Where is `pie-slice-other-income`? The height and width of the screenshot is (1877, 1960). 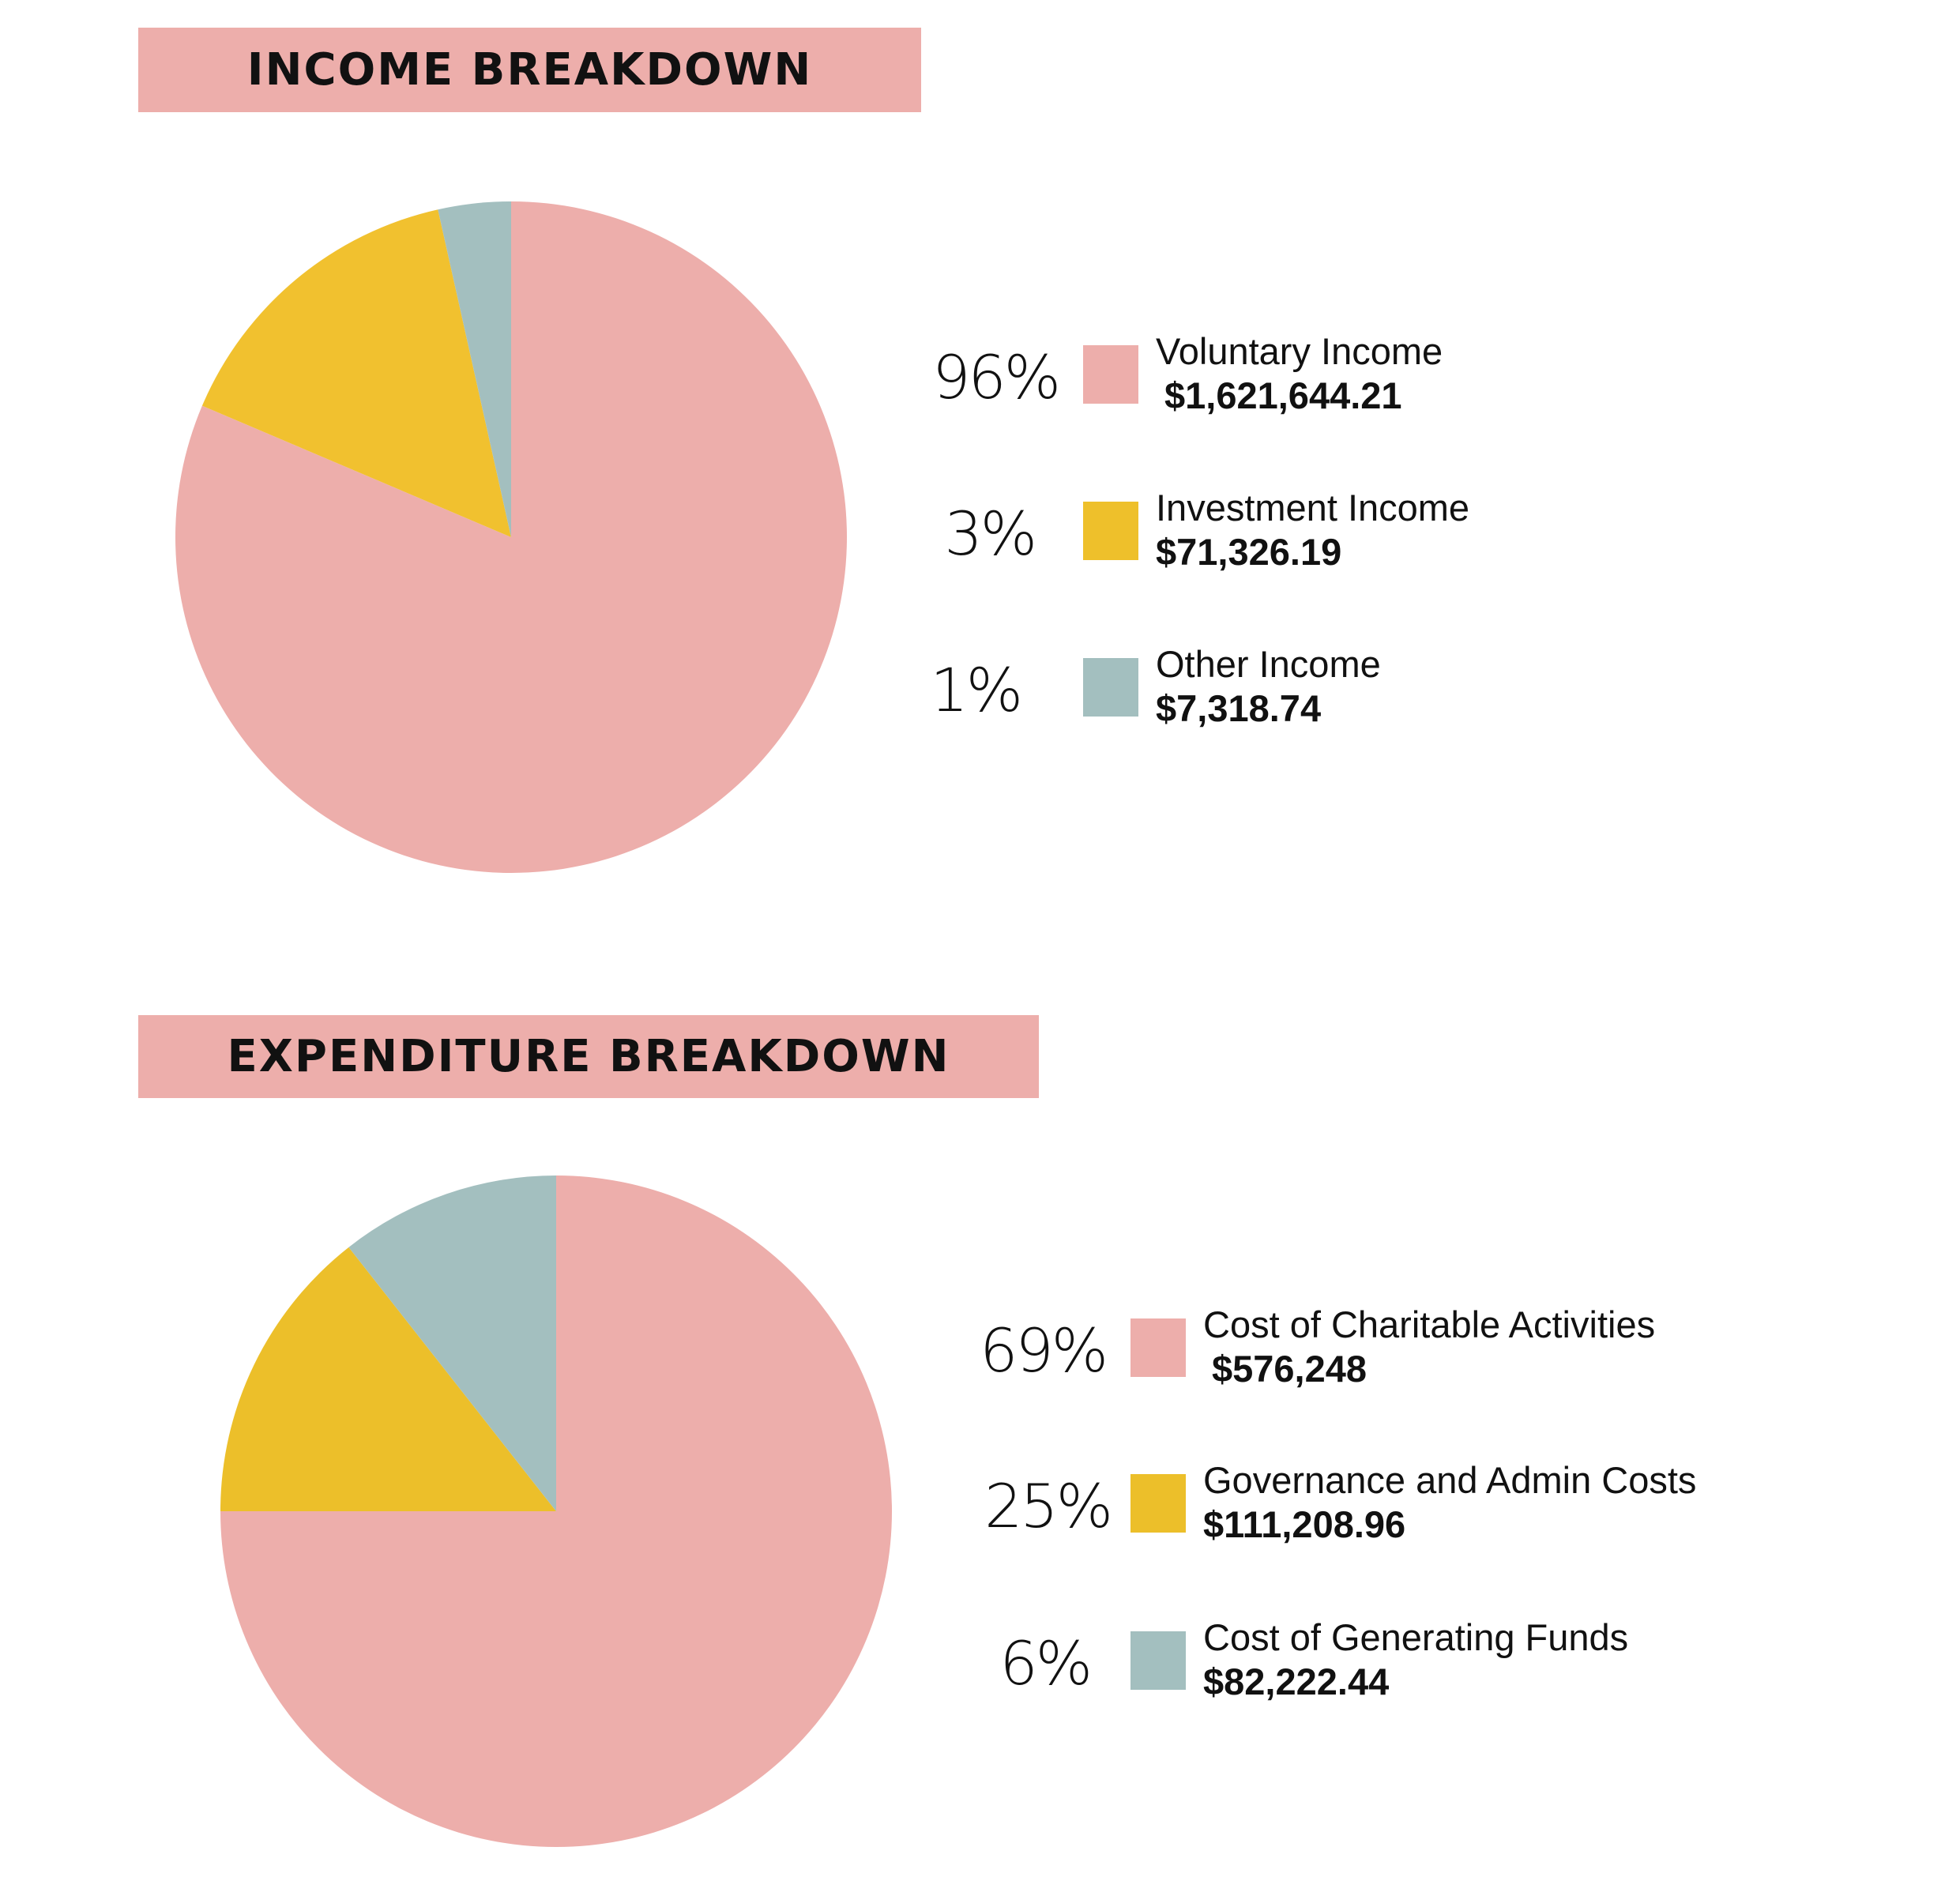
pie-slice-other-income is located at coordinates (474, 369).